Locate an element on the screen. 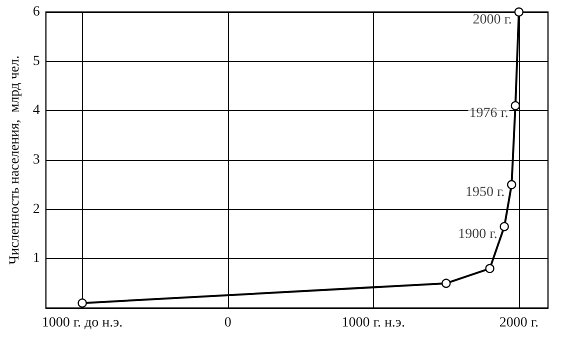  annotation: 1976 г. is located at coordinates (488, 114).